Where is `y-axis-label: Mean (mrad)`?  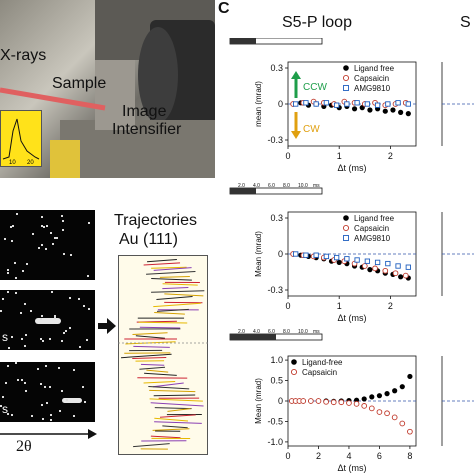 y-axis-label: Mean (mrad) is located at coordinates (258, 401).